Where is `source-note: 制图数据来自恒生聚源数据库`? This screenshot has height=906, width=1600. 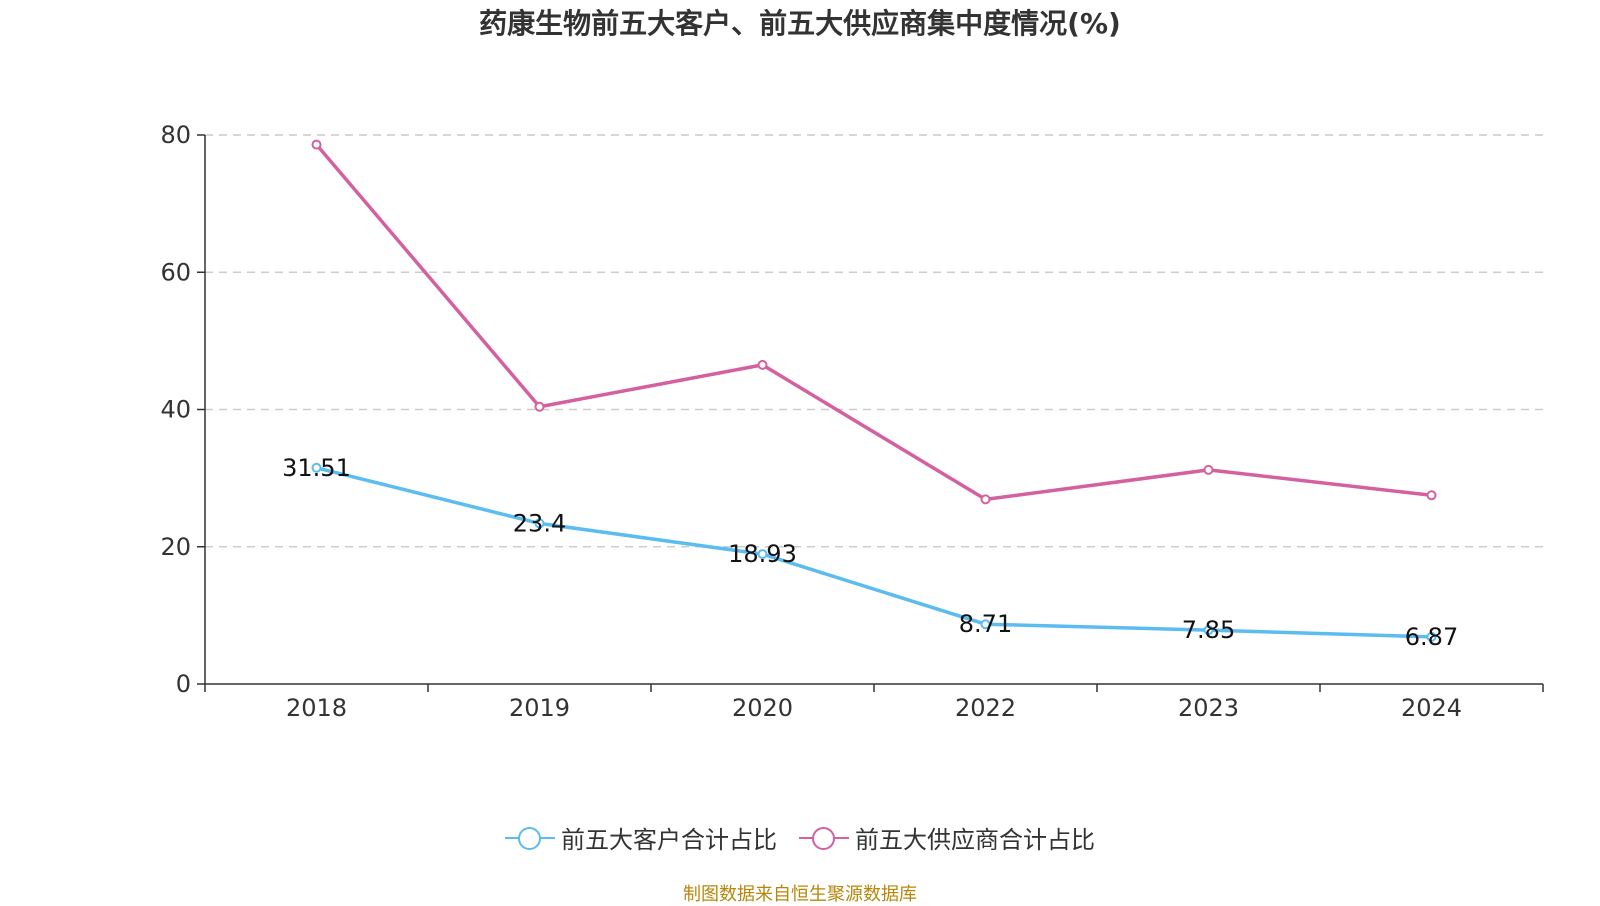 source-note: 制图数据来自恒生聚源数据库 is located at coordinates (800, 894).